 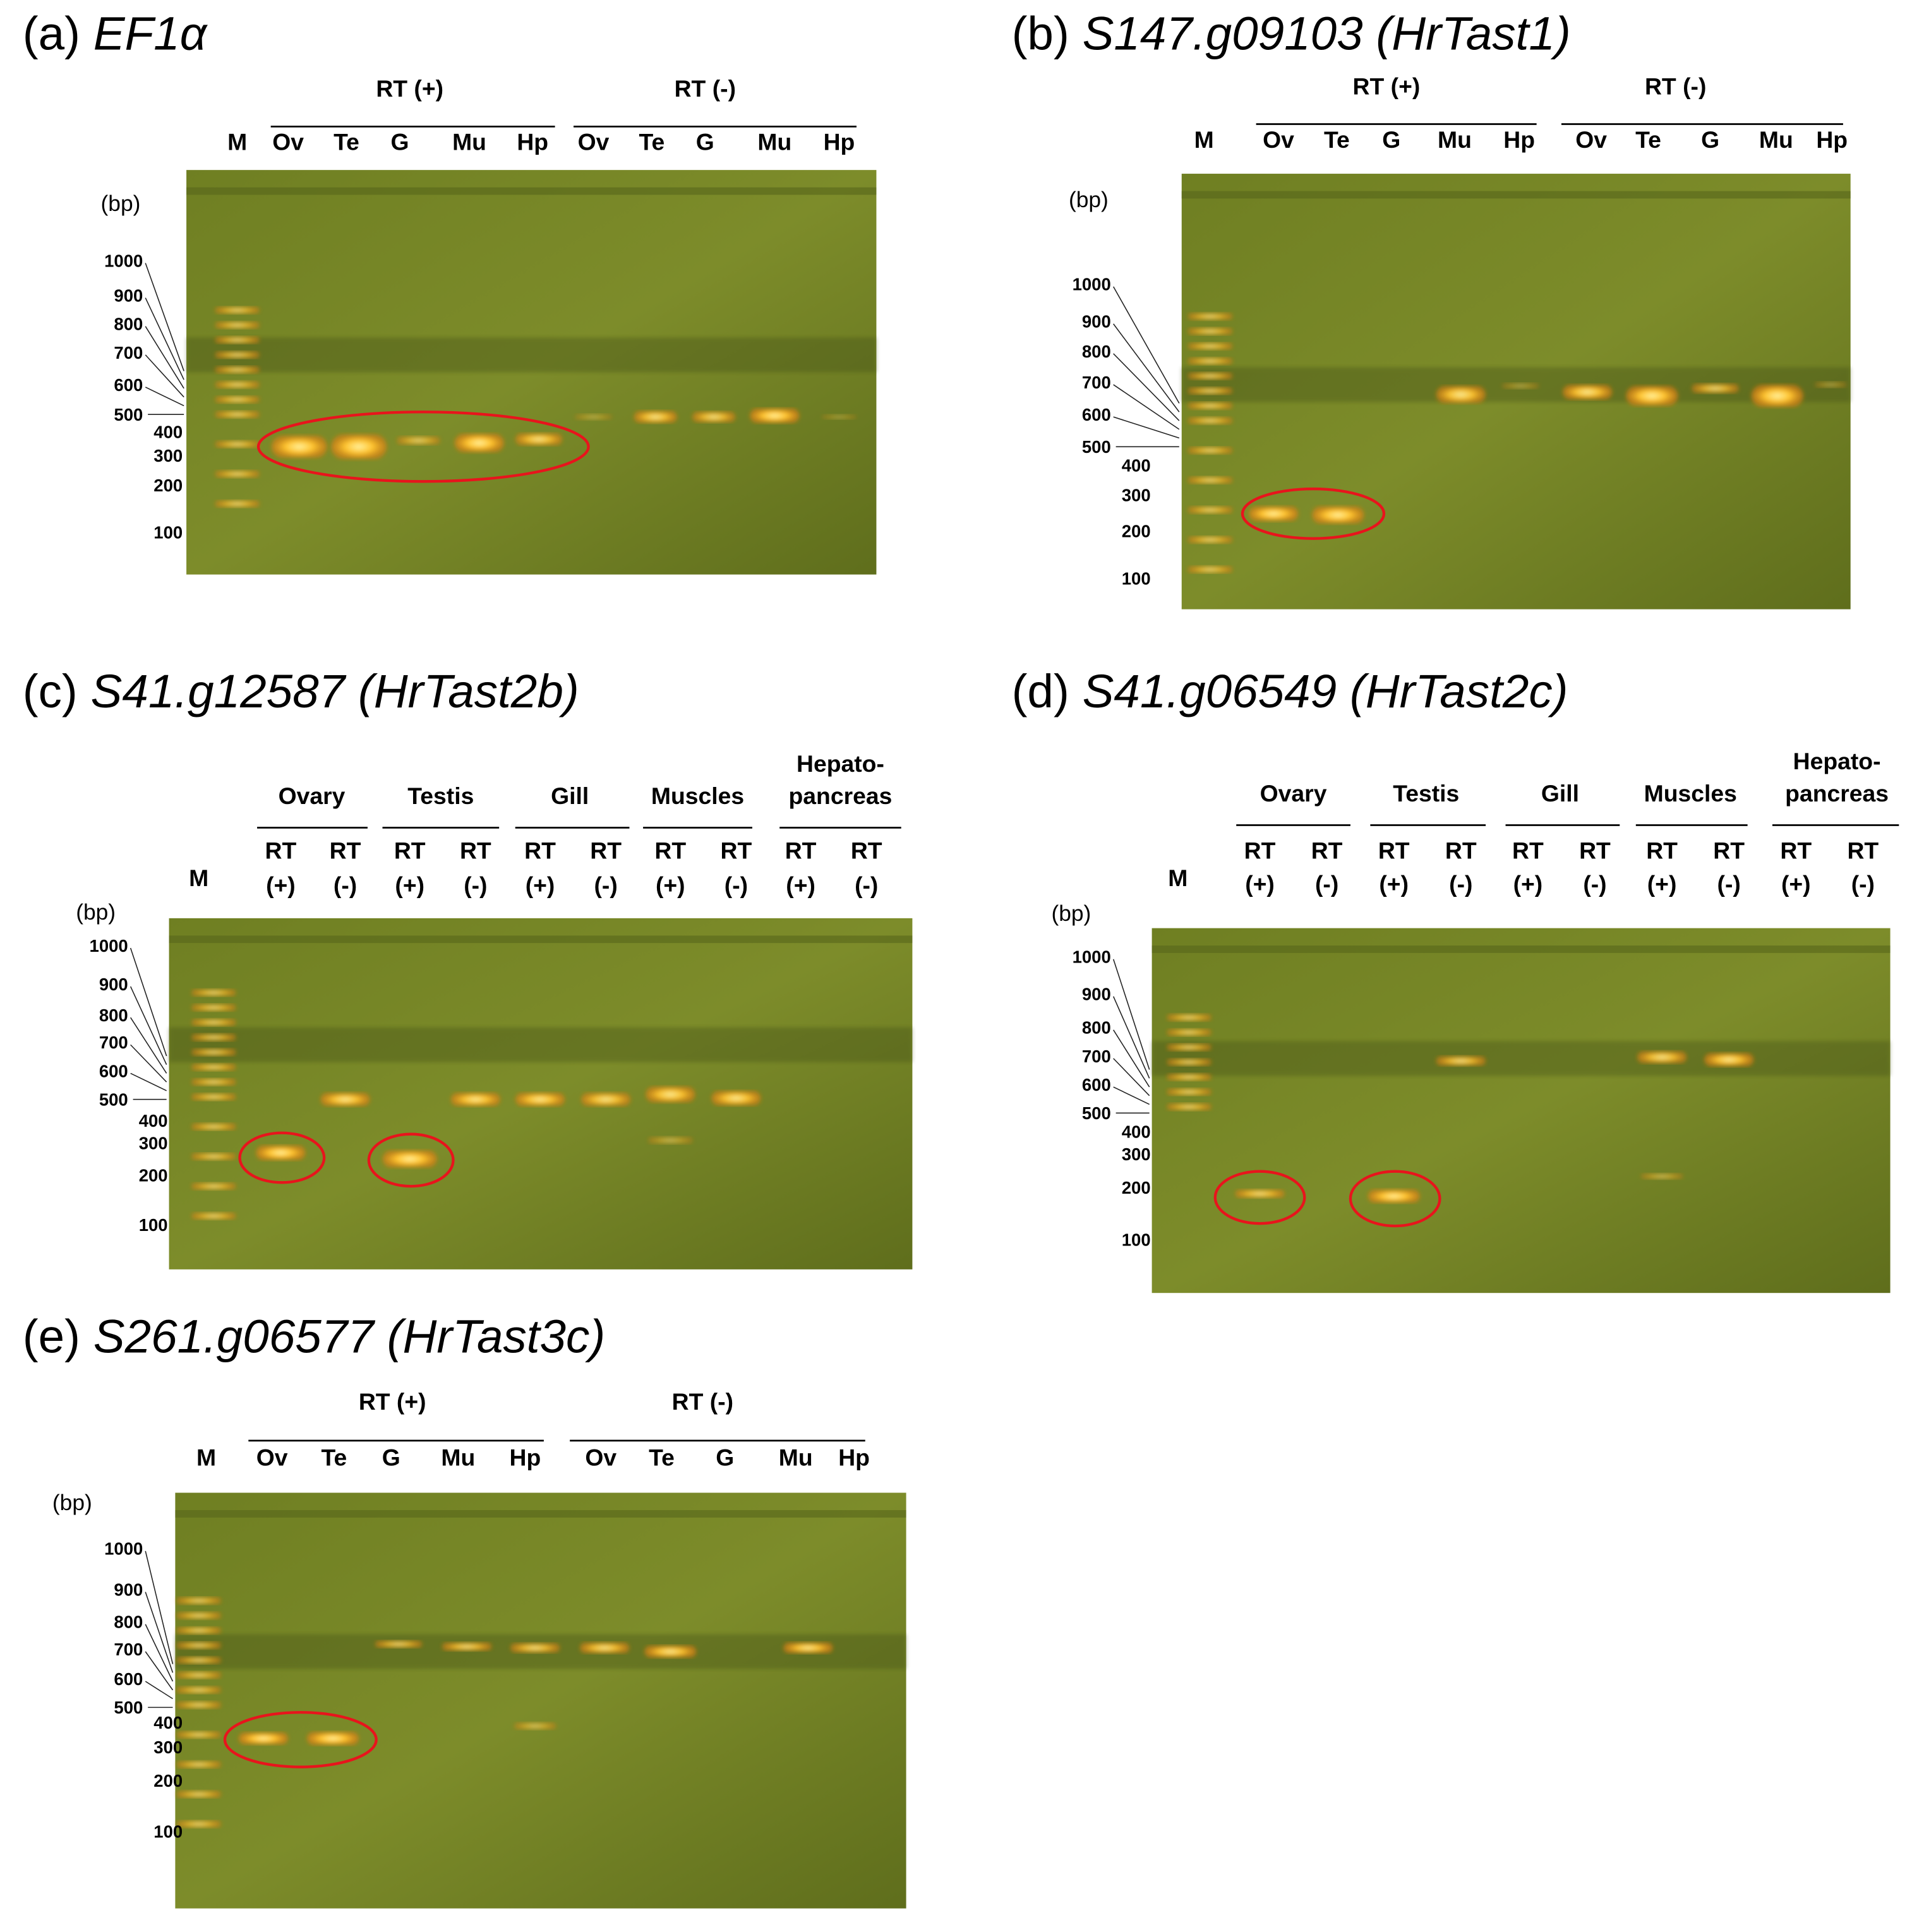 What do you see at coordinates (531, 191) in the screenshot?
I see `gel-wells` at bounding box center [531, 191].